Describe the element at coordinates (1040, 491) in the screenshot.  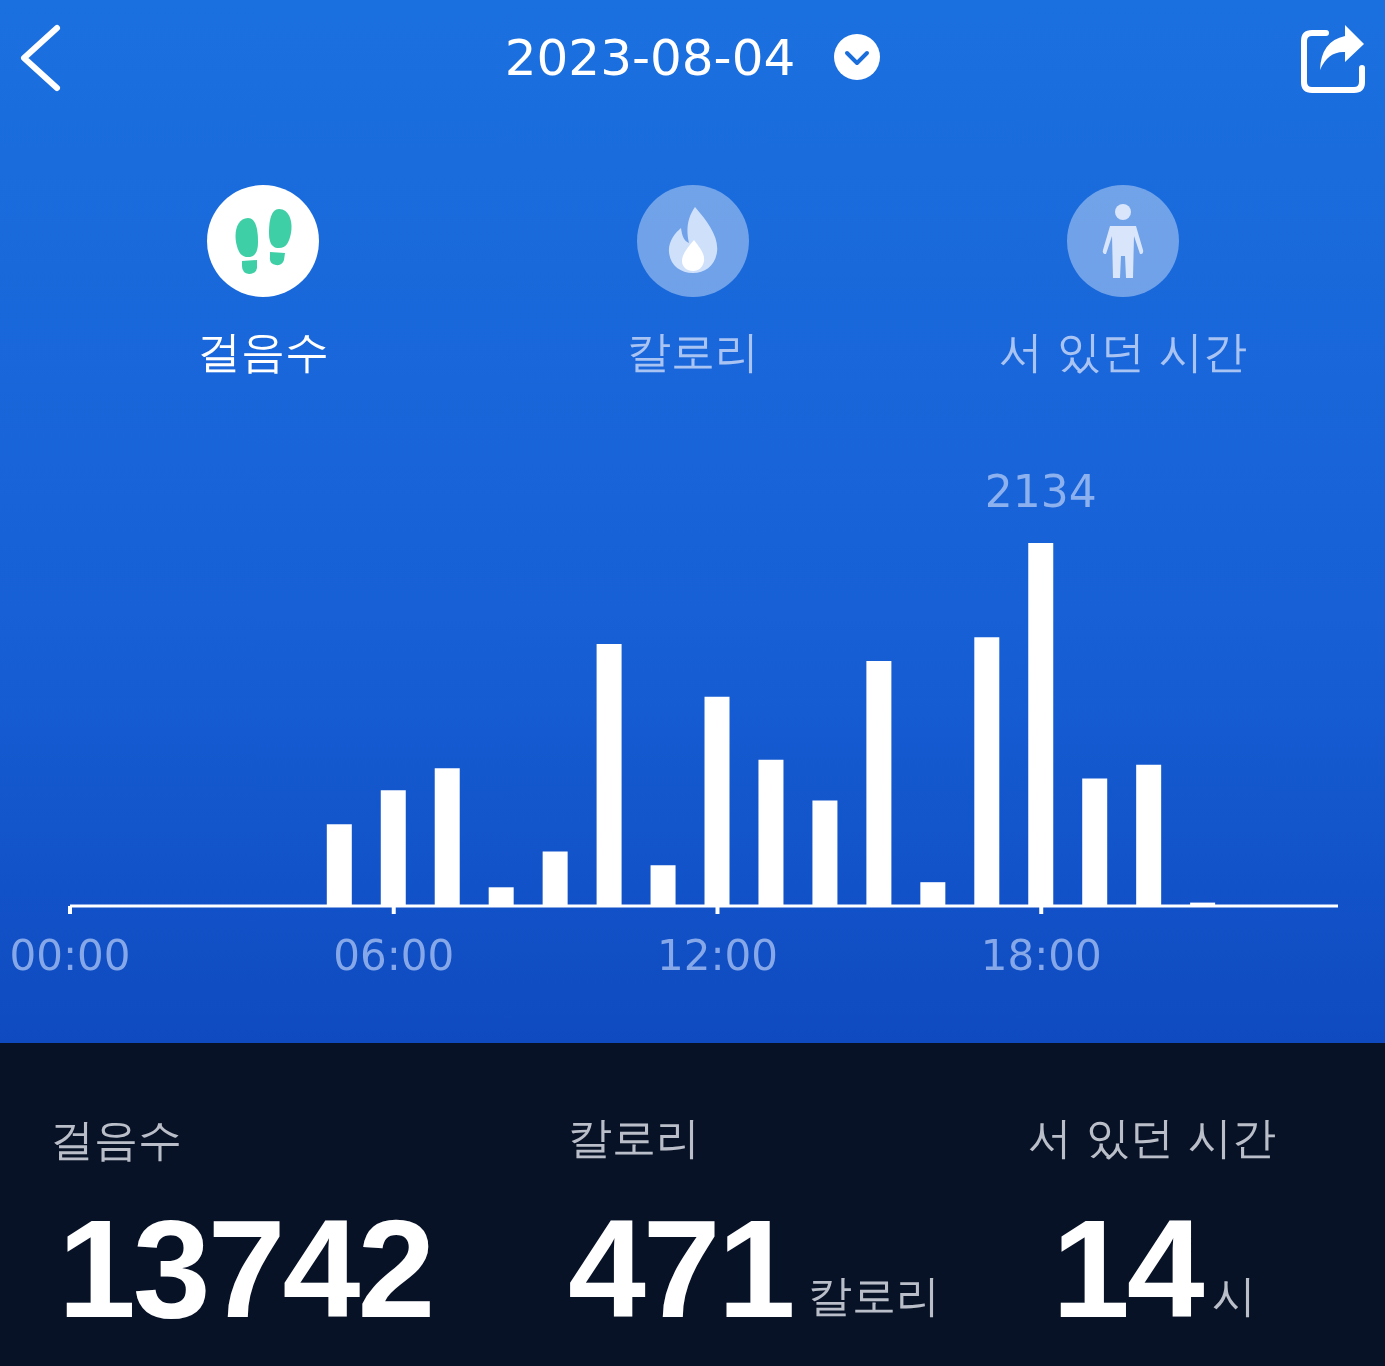
I see `data-label: 2134` at that location.